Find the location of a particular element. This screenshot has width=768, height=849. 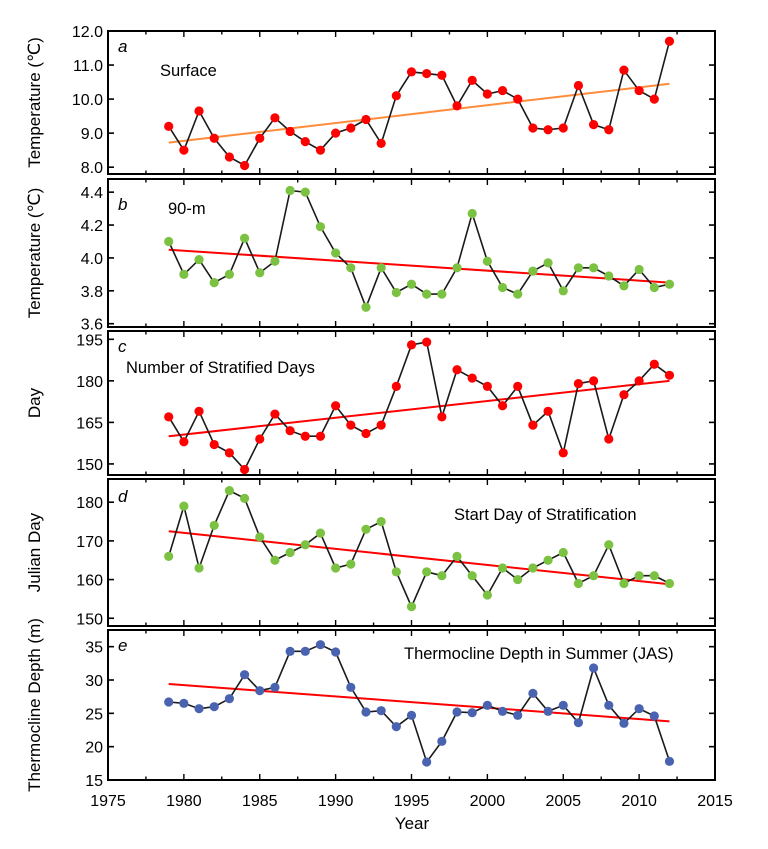

y-axis-title: Temperature (℃) is located at coordinates (34, 253).